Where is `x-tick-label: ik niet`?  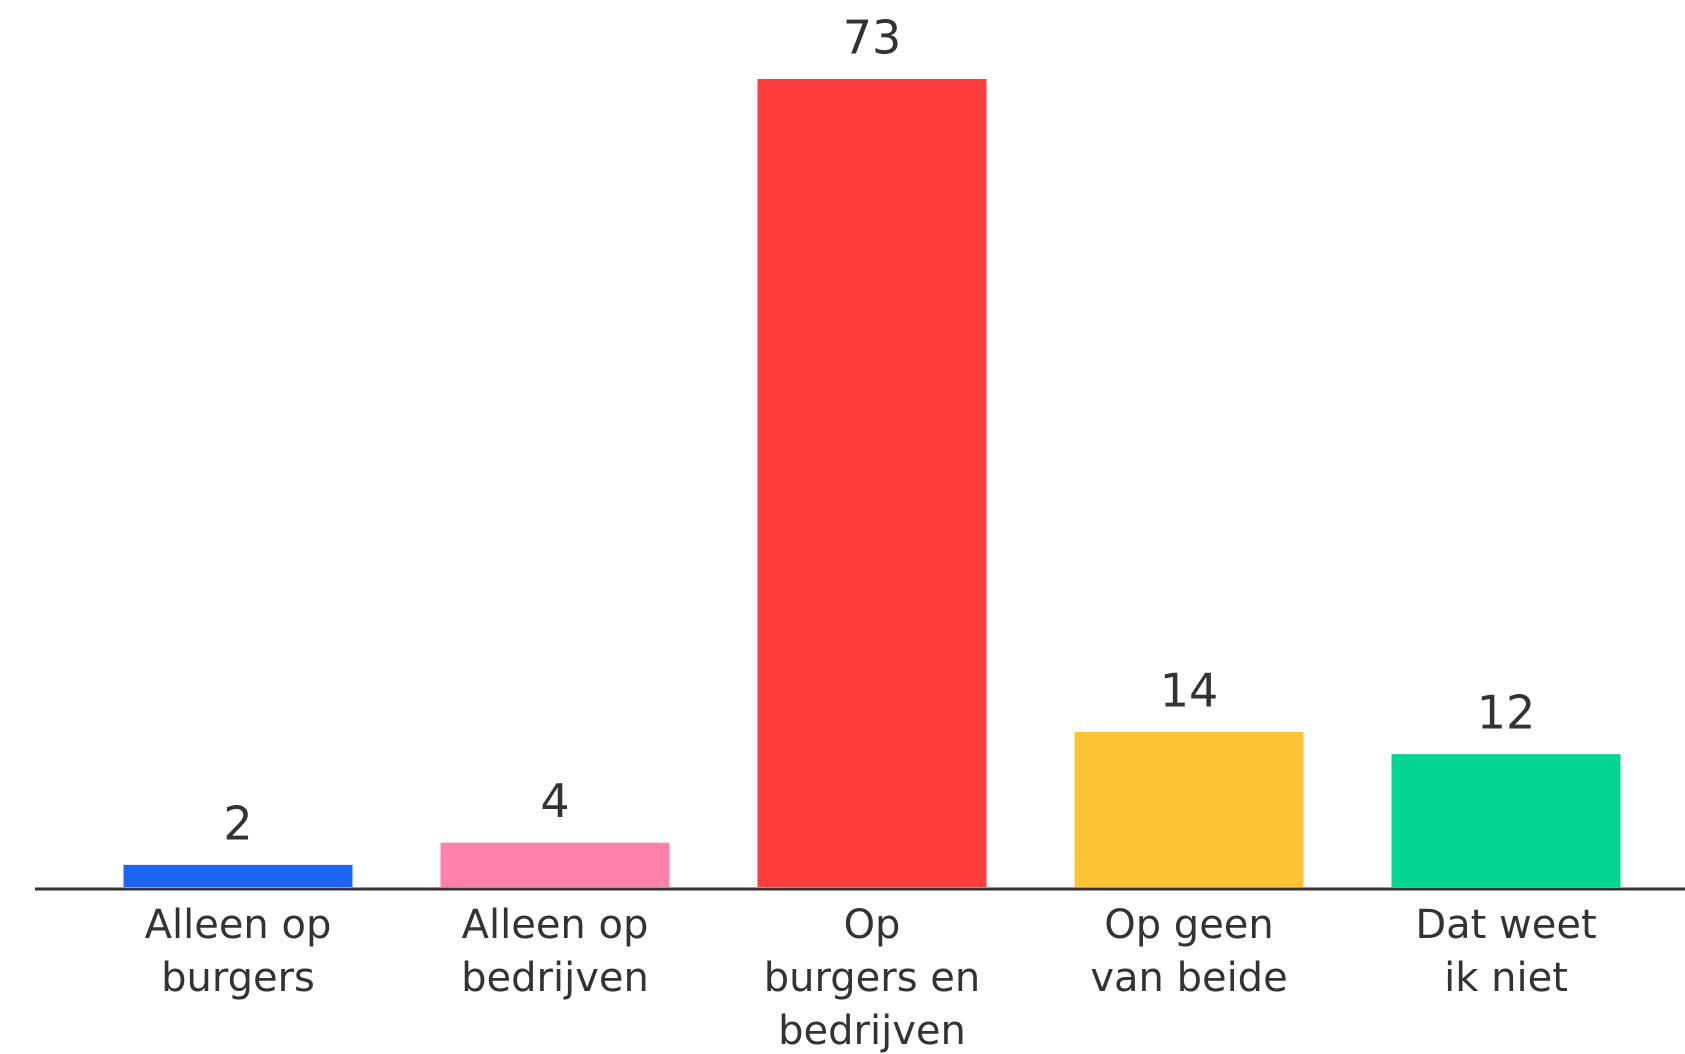
x-tick-label: ik niet is located at coordinates (1506, 978).